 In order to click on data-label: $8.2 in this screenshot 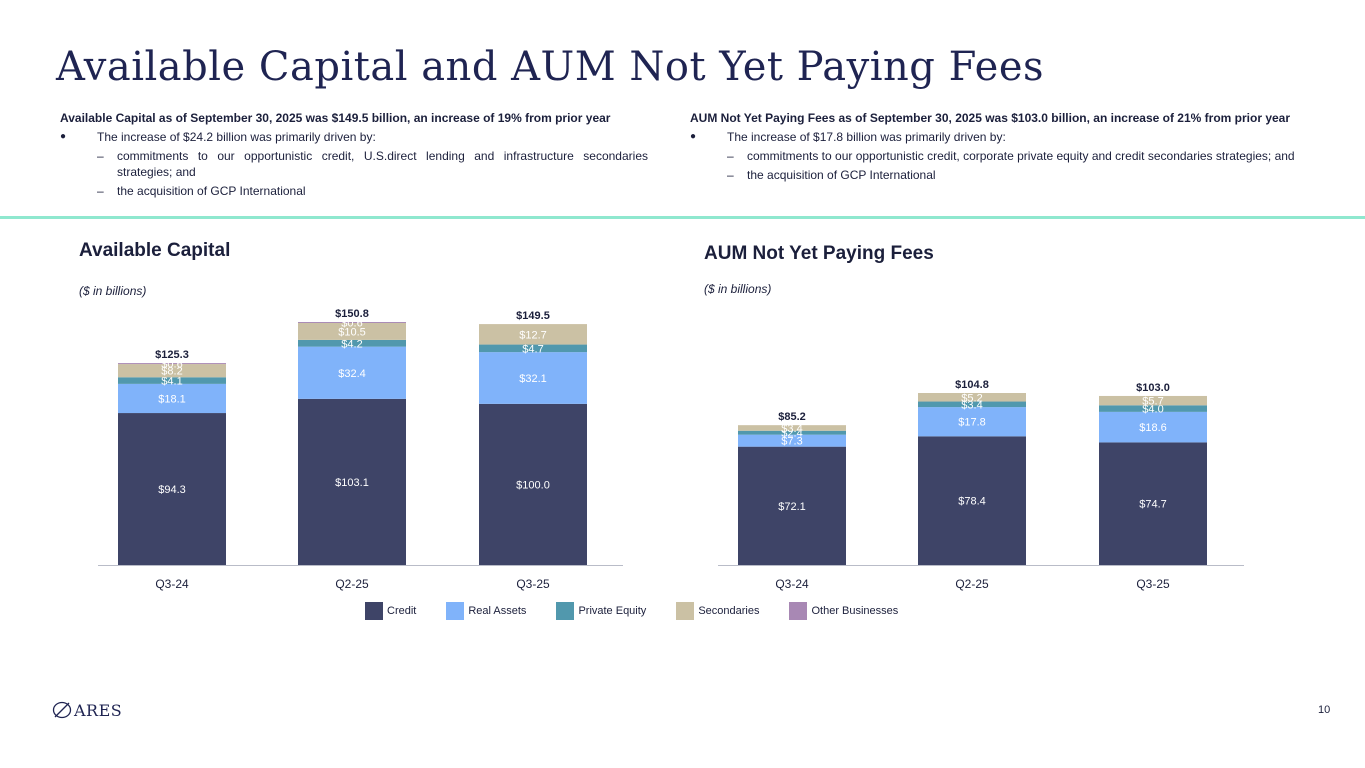, I will do `click(171, 372)`.